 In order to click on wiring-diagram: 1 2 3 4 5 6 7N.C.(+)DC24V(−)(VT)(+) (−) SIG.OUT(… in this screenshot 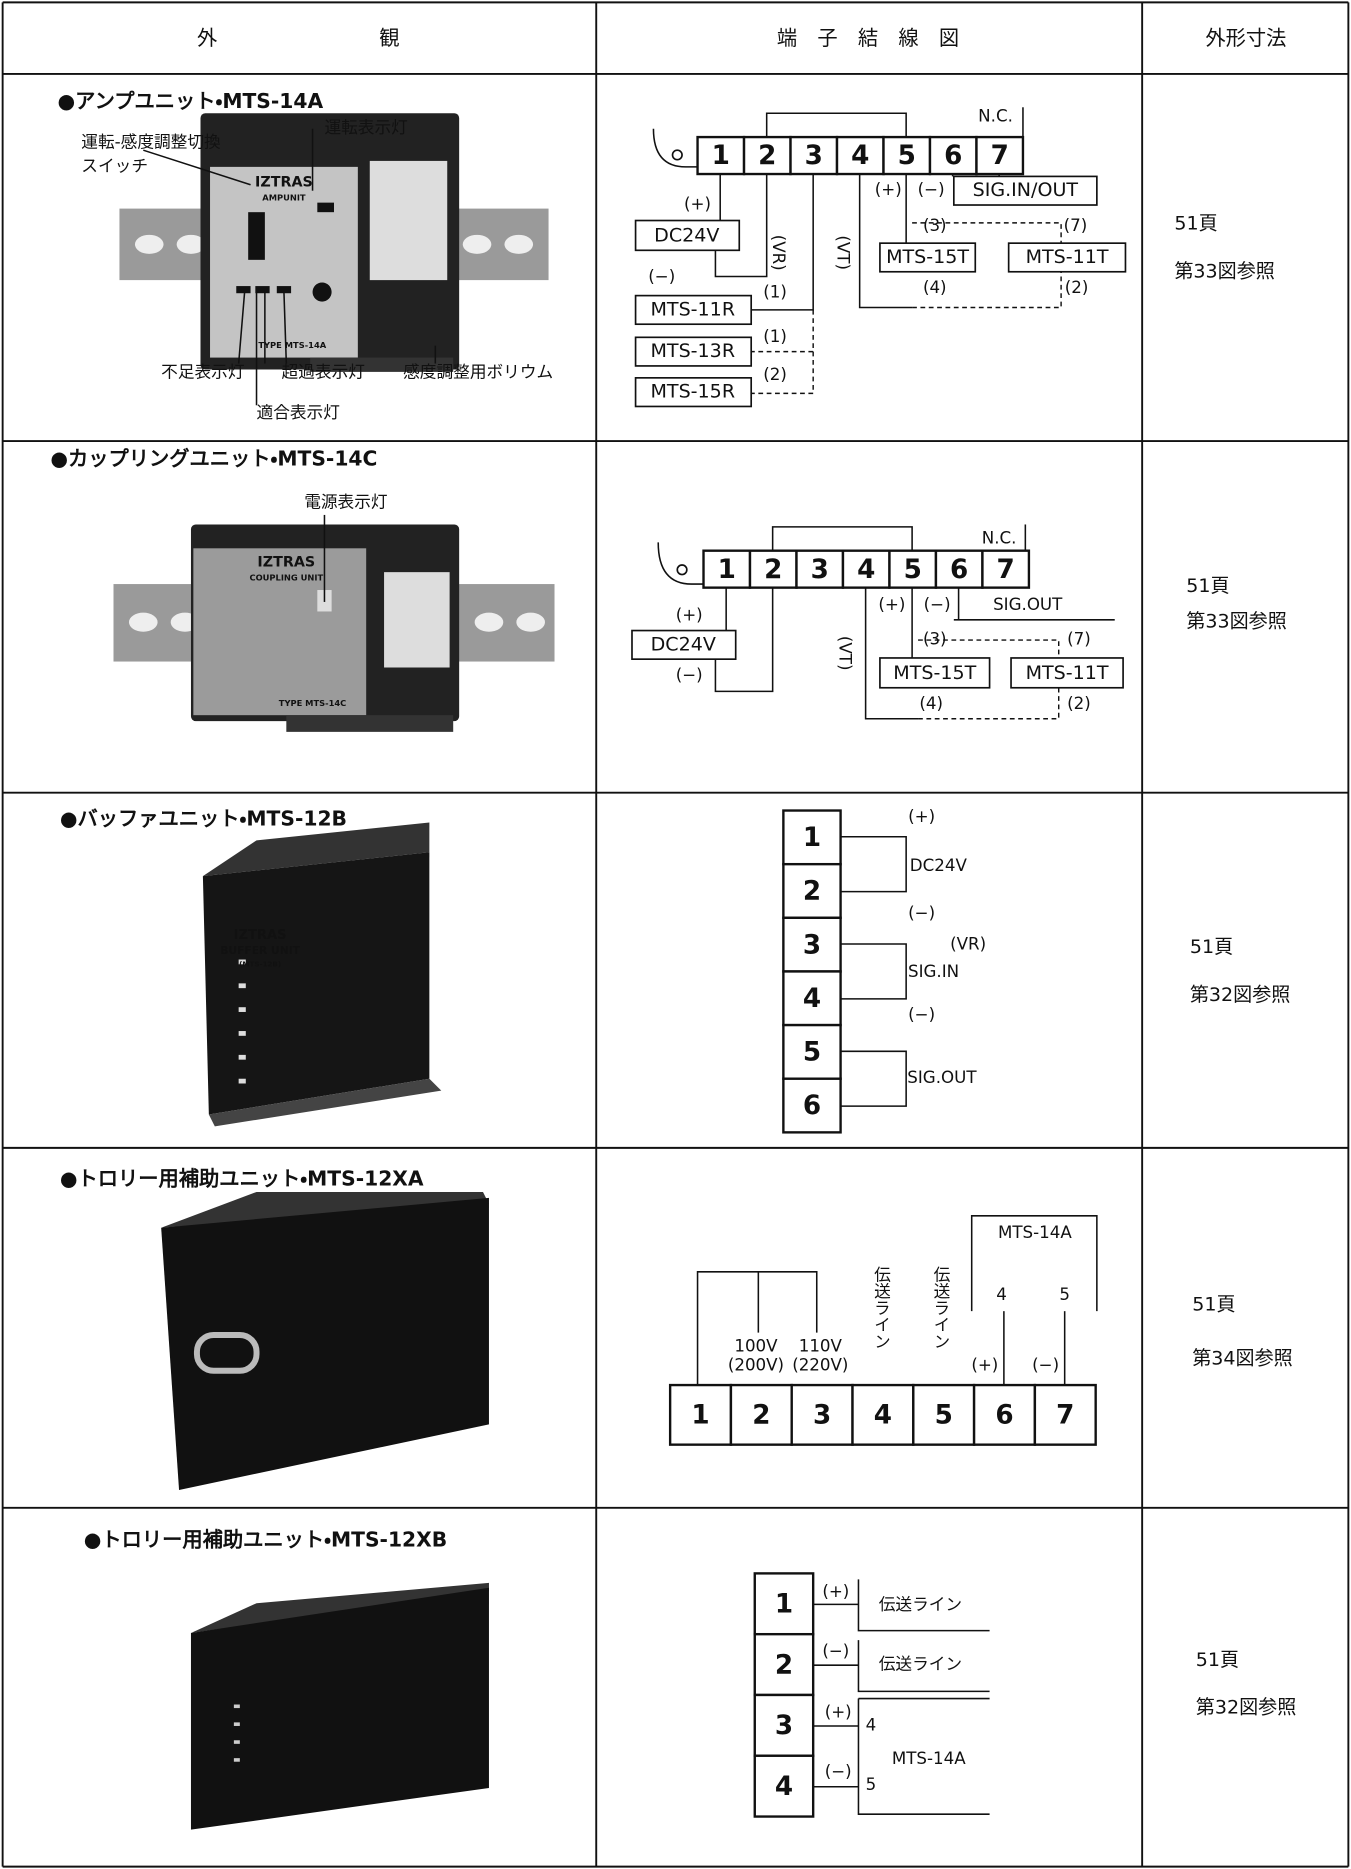, I will do `click(877, 622)`.